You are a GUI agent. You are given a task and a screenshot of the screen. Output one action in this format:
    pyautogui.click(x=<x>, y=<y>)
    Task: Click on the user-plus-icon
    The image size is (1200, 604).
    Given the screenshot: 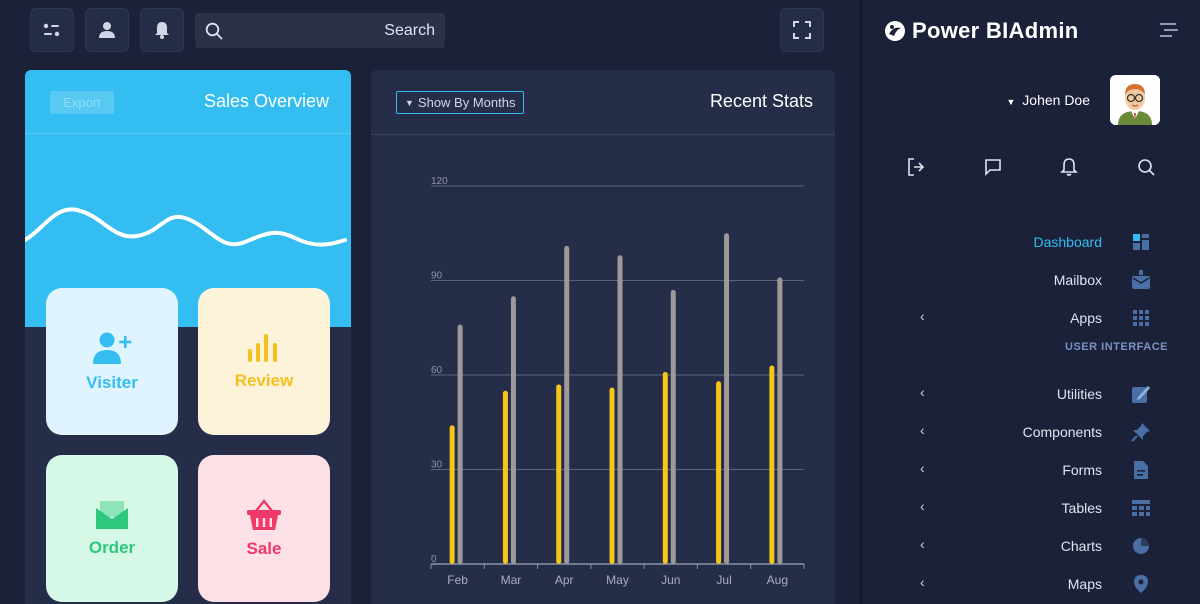 What is the action you would take?
    pyautogui.click(x=112, y=348)
    